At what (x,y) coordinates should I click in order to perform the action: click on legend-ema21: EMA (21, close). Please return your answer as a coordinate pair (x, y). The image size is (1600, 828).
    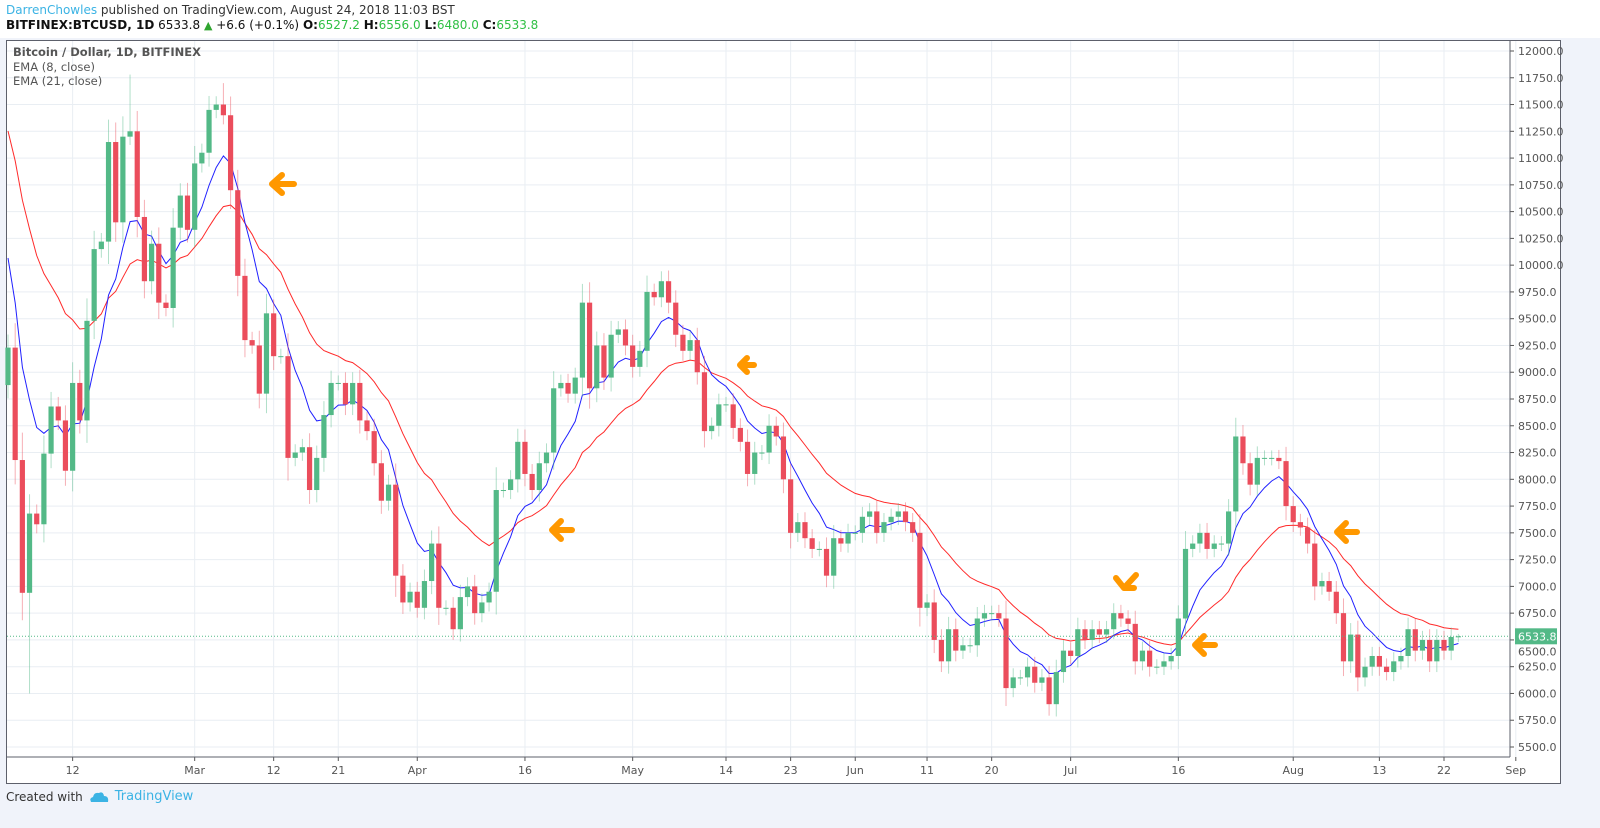
    Looking at the image, I should click on (58, 81).